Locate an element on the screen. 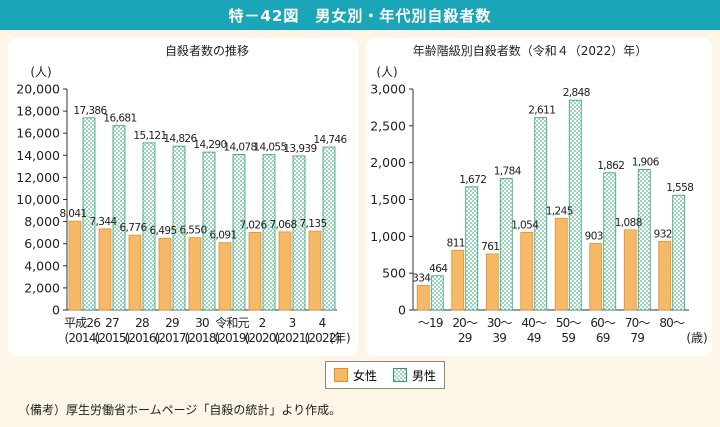 This screenshot has height=427, width=720. y-tick-label: 4,000 is located at coordinates (42, 265).